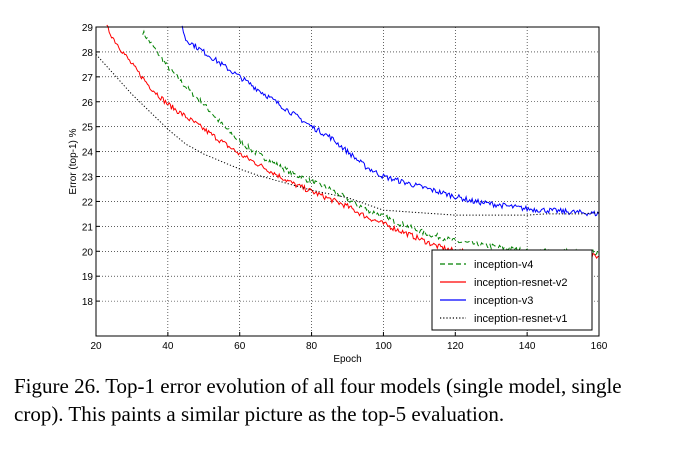  What do you see at coordinates (88, 202) in the screenshot?
I see `y-tick-label: 22` at bounding box center [88, 202].